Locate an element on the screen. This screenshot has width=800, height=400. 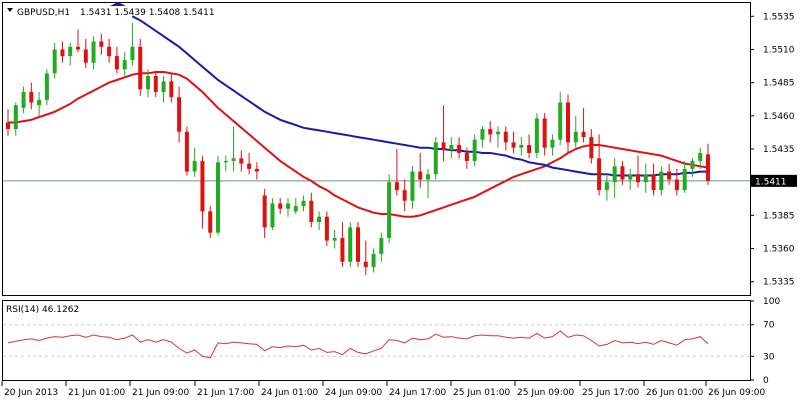
xtick-label: 21 Jun 01:00 is located at coordinates (96, 393).